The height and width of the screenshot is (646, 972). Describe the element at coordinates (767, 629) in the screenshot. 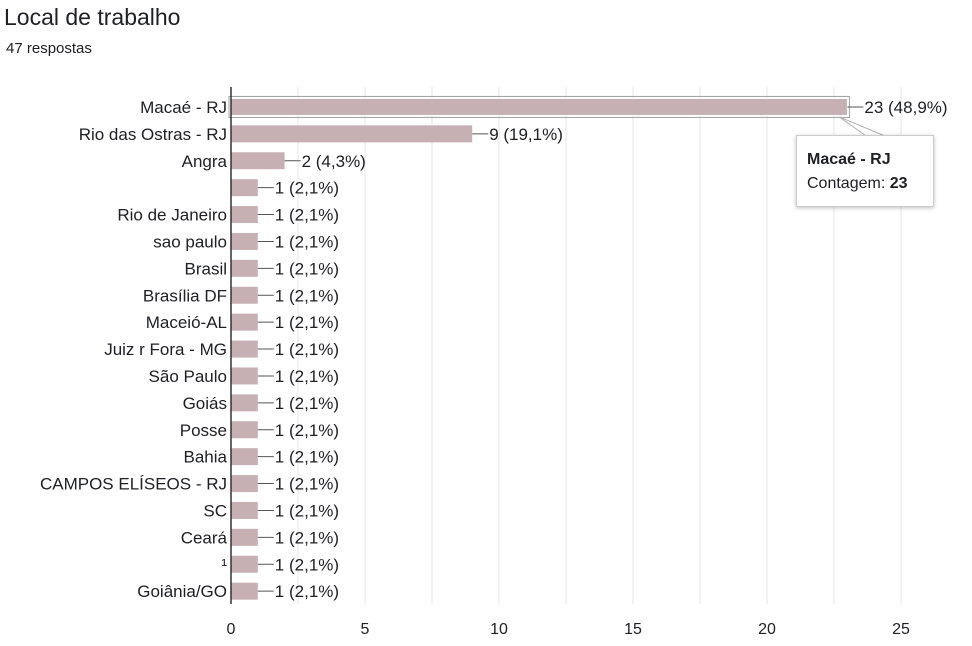

I see `x-tick-label: 20` at that location.